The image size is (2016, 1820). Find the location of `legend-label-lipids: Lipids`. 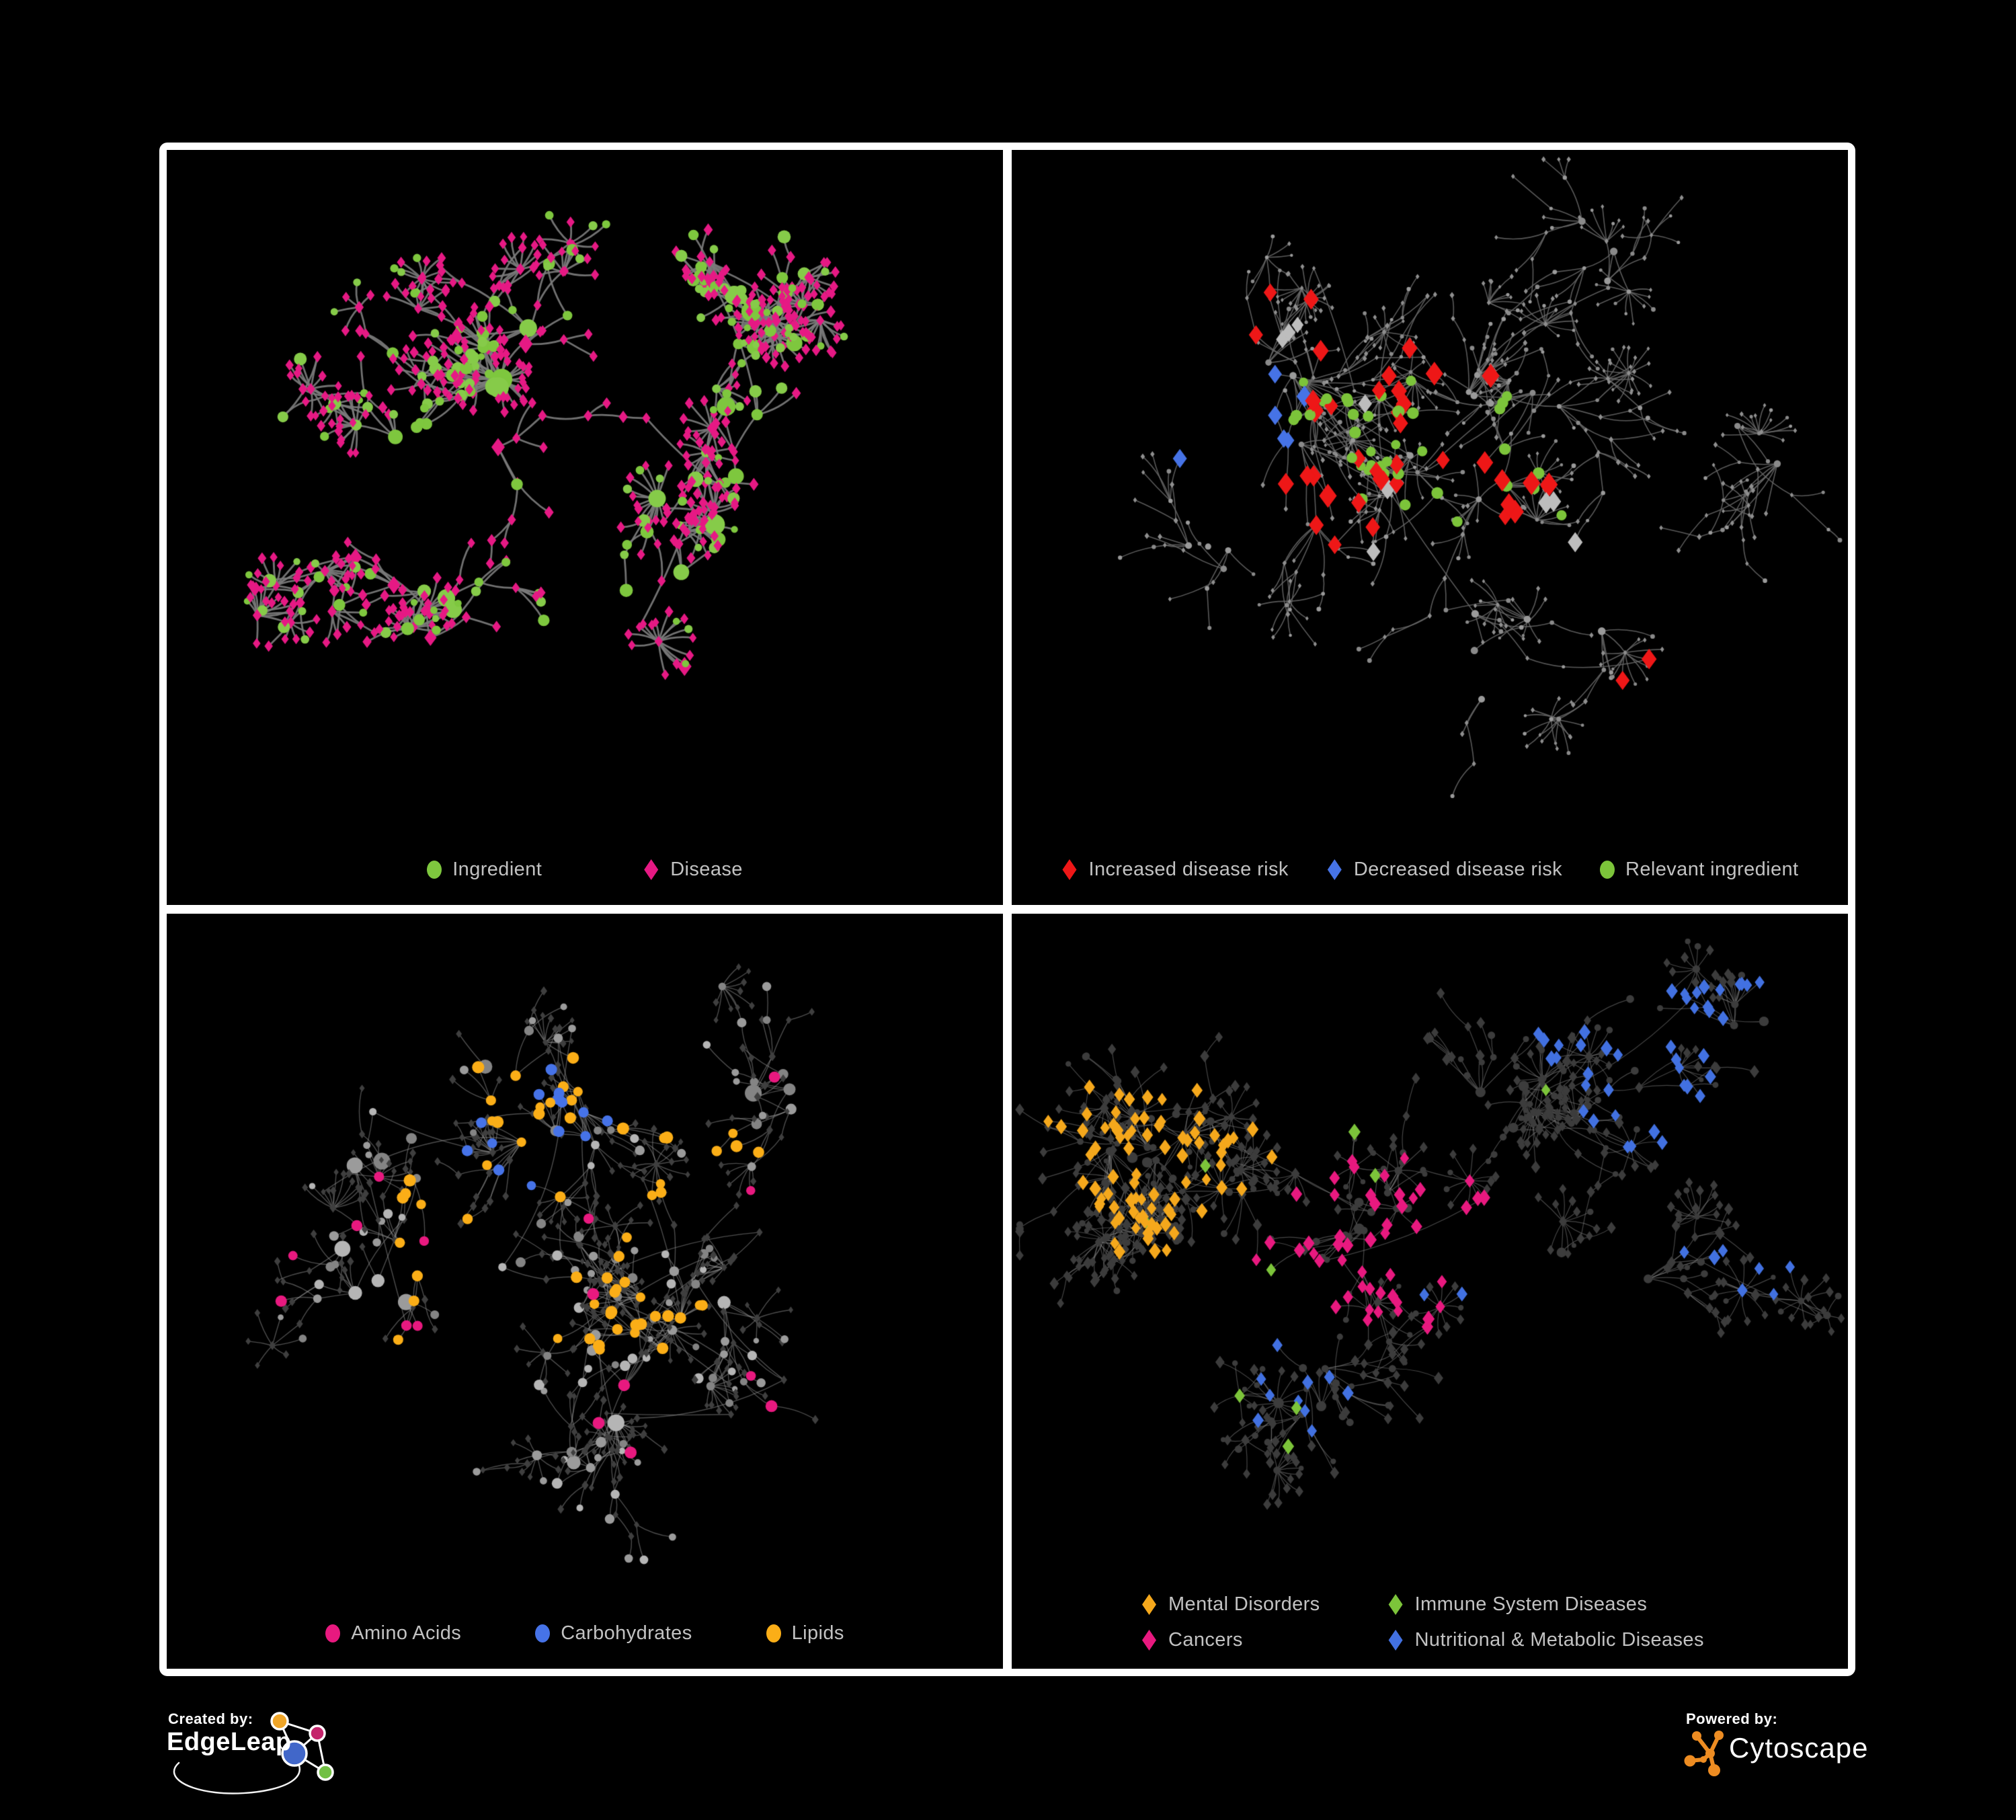

legend-label-lipids: Lipids is located at coordinates (817, 1633).